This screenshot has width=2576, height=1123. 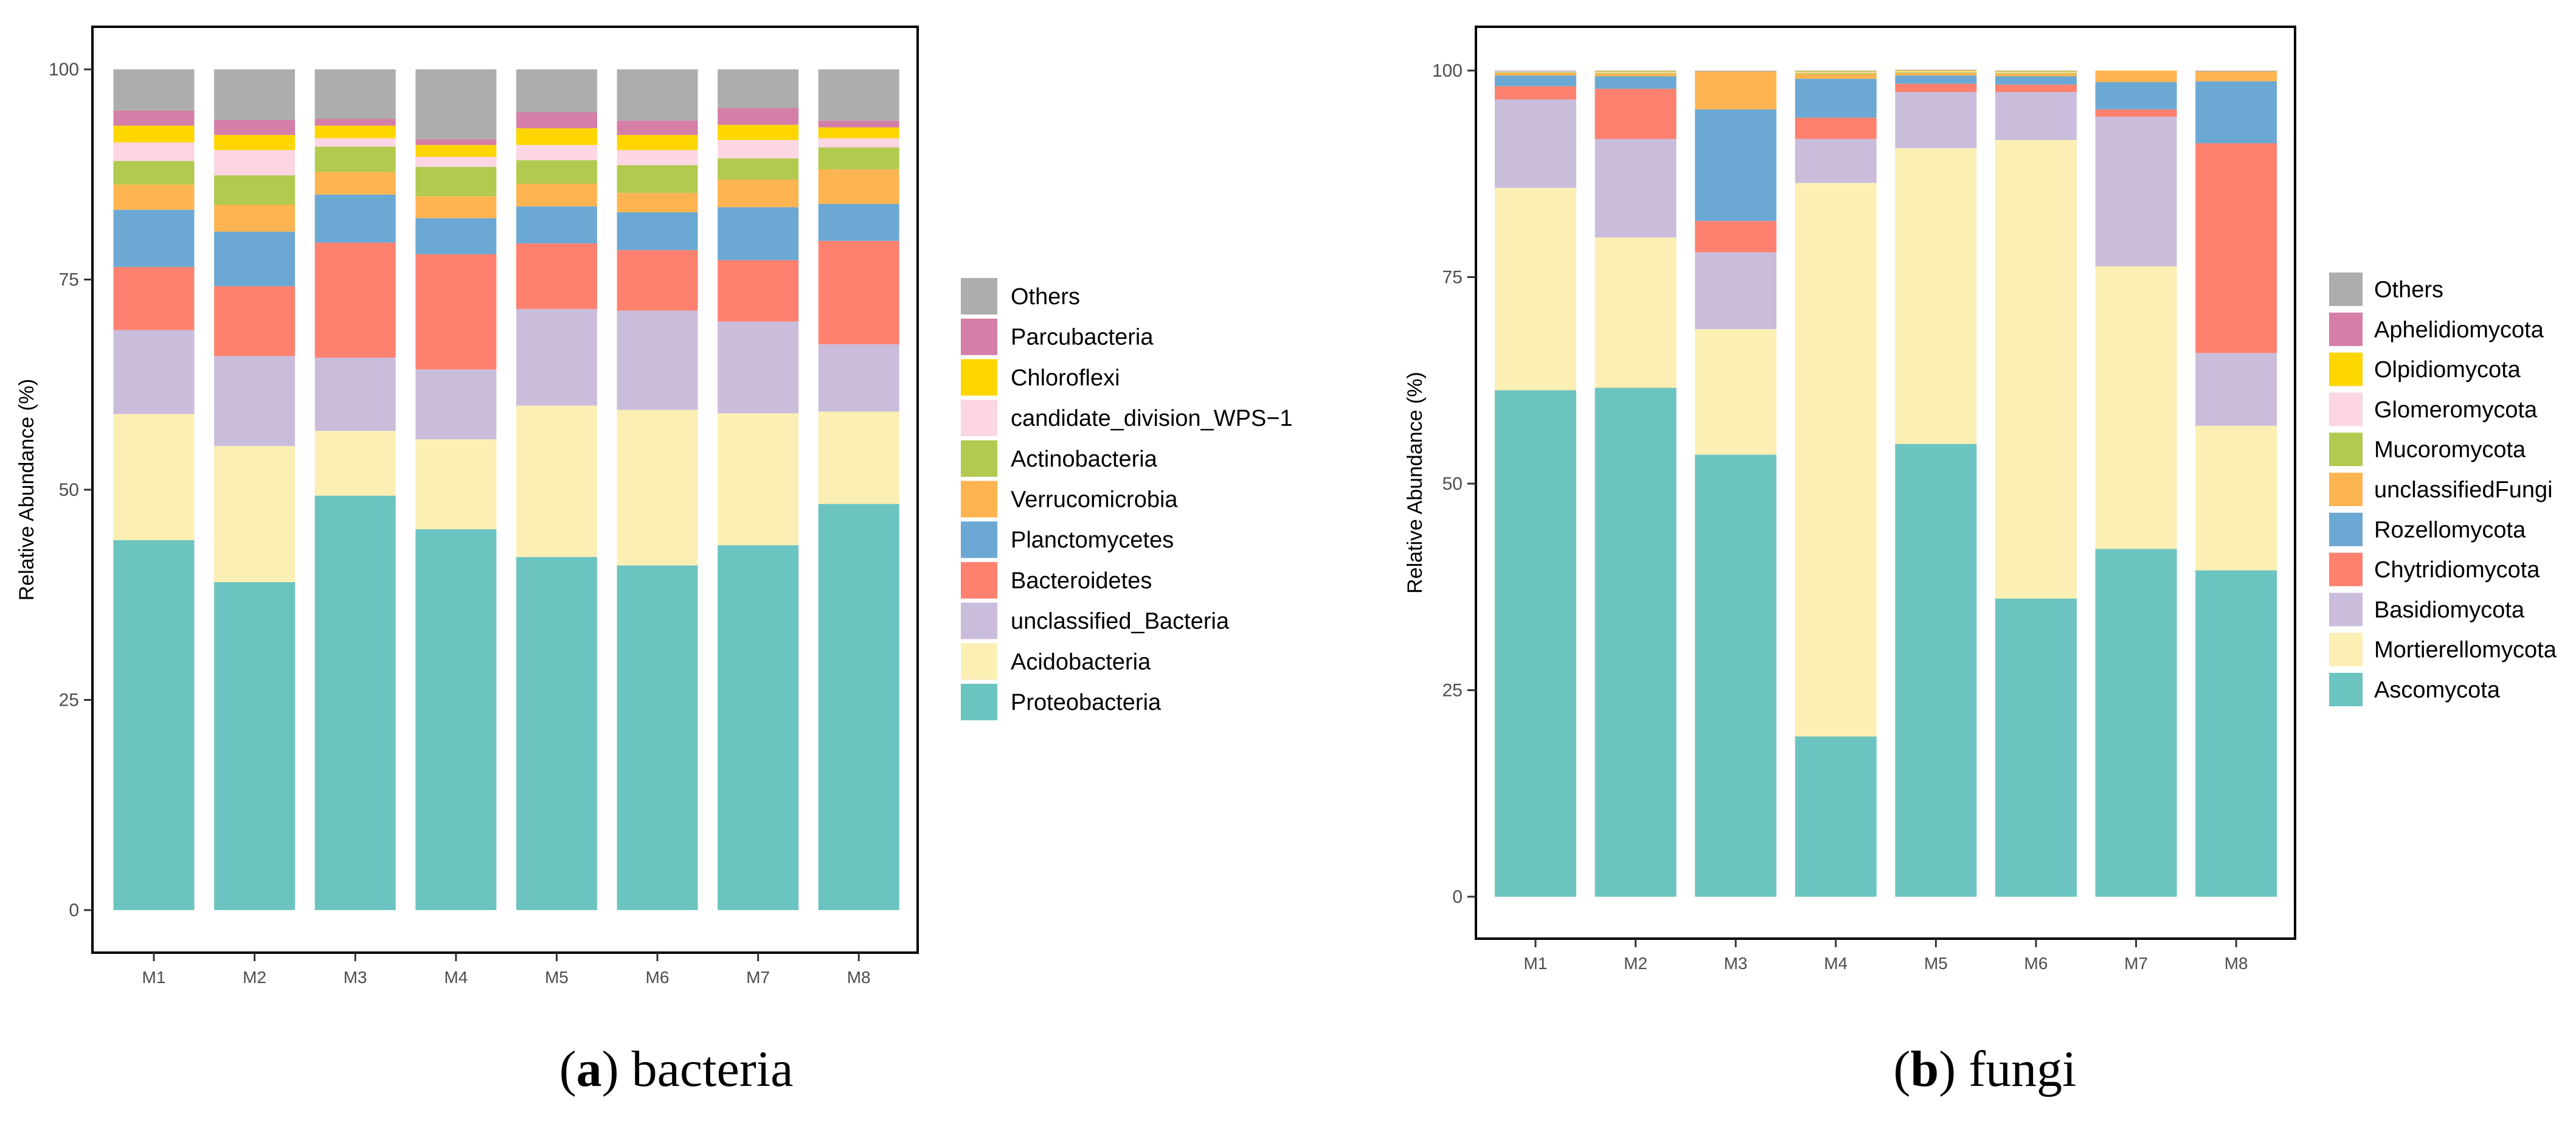 What do you see at coordinates (858, 378) in the screenshot?
I see `bar-segment-M8-unclassified_Bacteria` at bounding box center [858, 378].